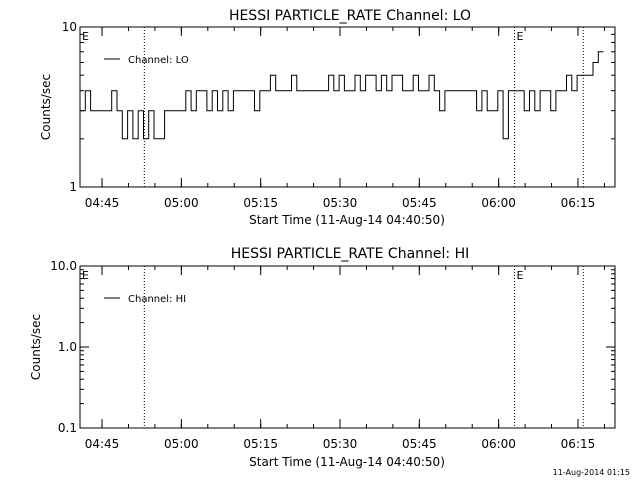 This screenshot has width=640, height=480. I want to click on y-tick-label: 10.0, so click(63, 266).